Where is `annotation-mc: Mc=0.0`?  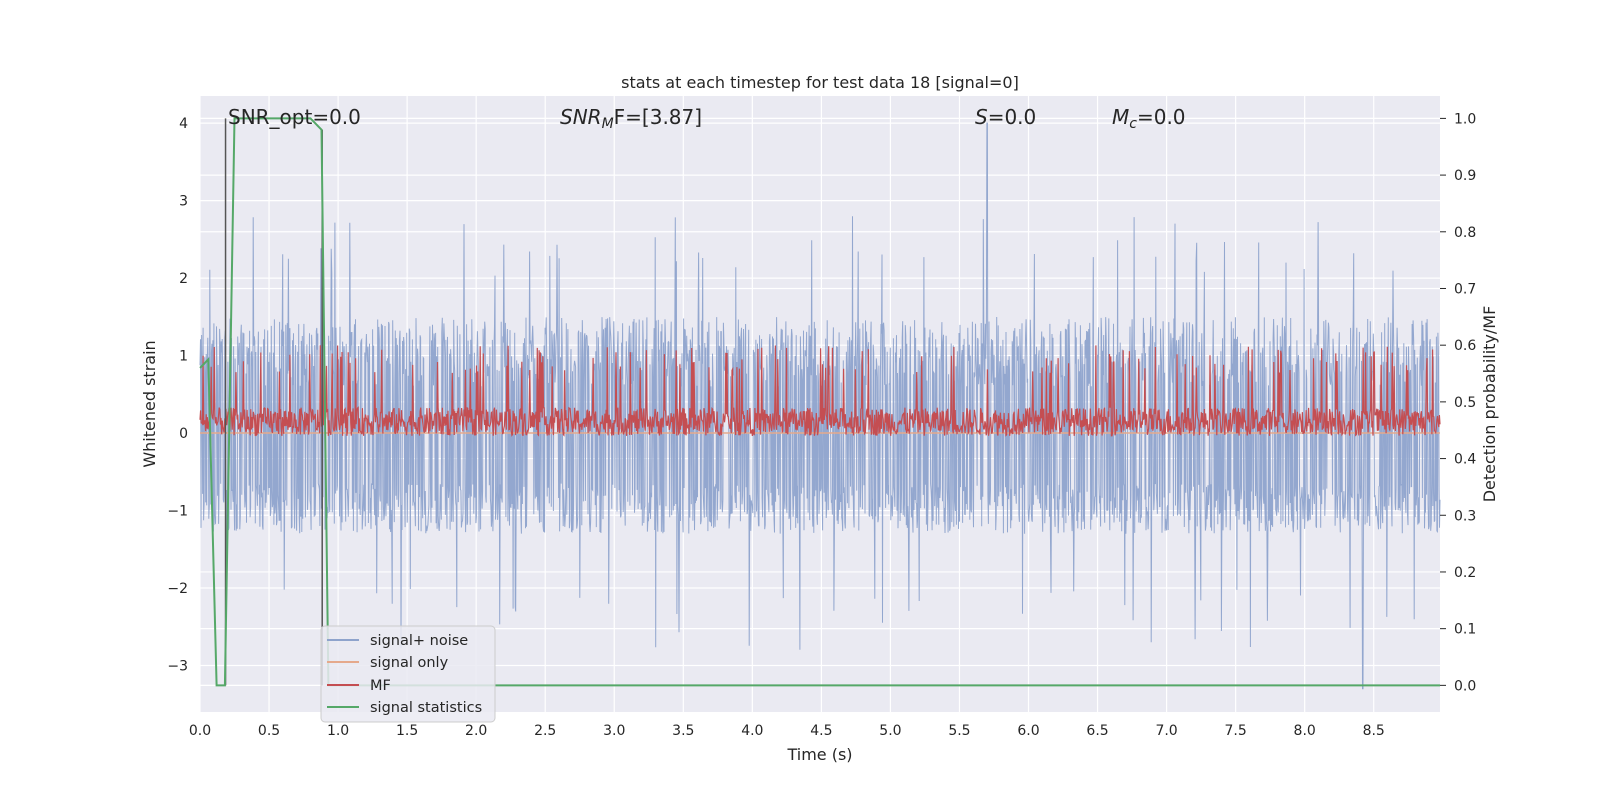 annotation-mc: Mc=0.0 is located at coordinates (1149, 118).